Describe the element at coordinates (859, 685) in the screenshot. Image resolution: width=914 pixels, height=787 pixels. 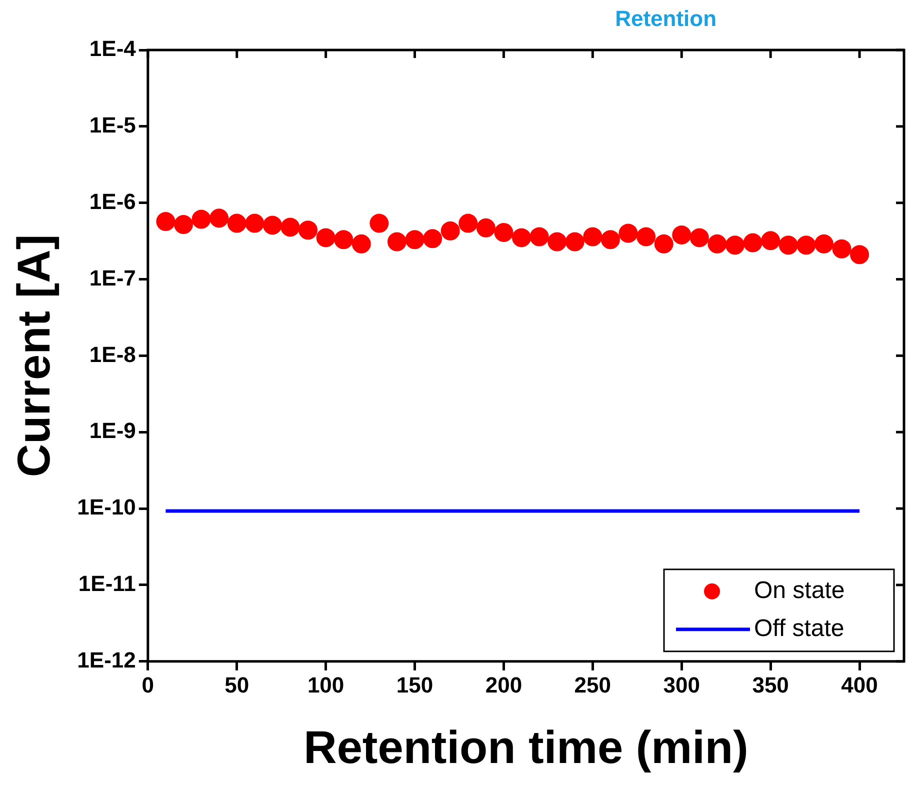
I see `x-tick-label: 400` at that location.